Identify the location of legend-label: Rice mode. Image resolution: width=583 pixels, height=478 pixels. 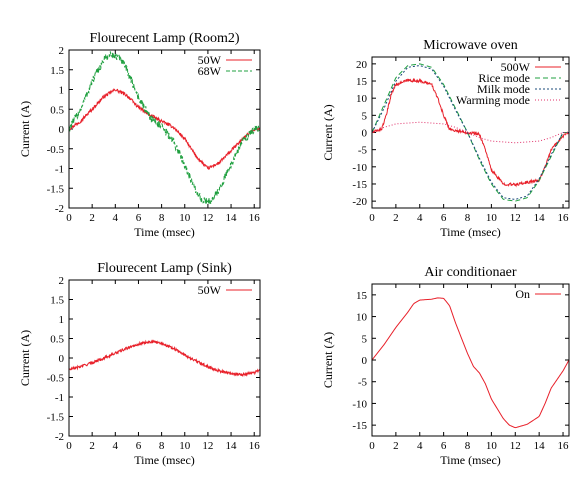
(504, 78).